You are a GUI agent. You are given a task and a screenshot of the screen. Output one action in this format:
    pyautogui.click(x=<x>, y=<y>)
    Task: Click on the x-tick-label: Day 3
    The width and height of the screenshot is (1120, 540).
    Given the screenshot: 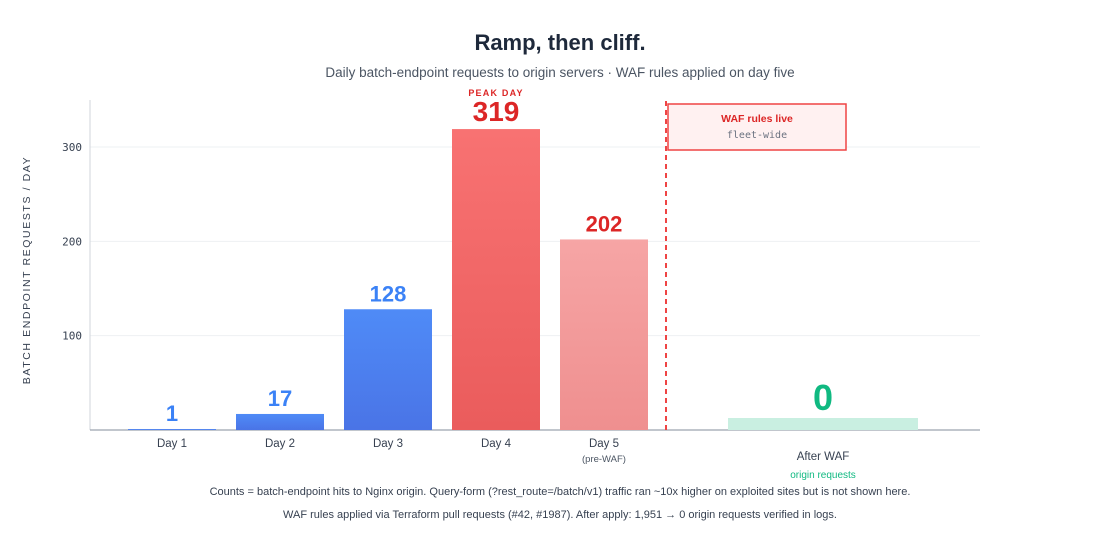 What is the action you would take?
    pyautogui.click(x=388, y=444)
    